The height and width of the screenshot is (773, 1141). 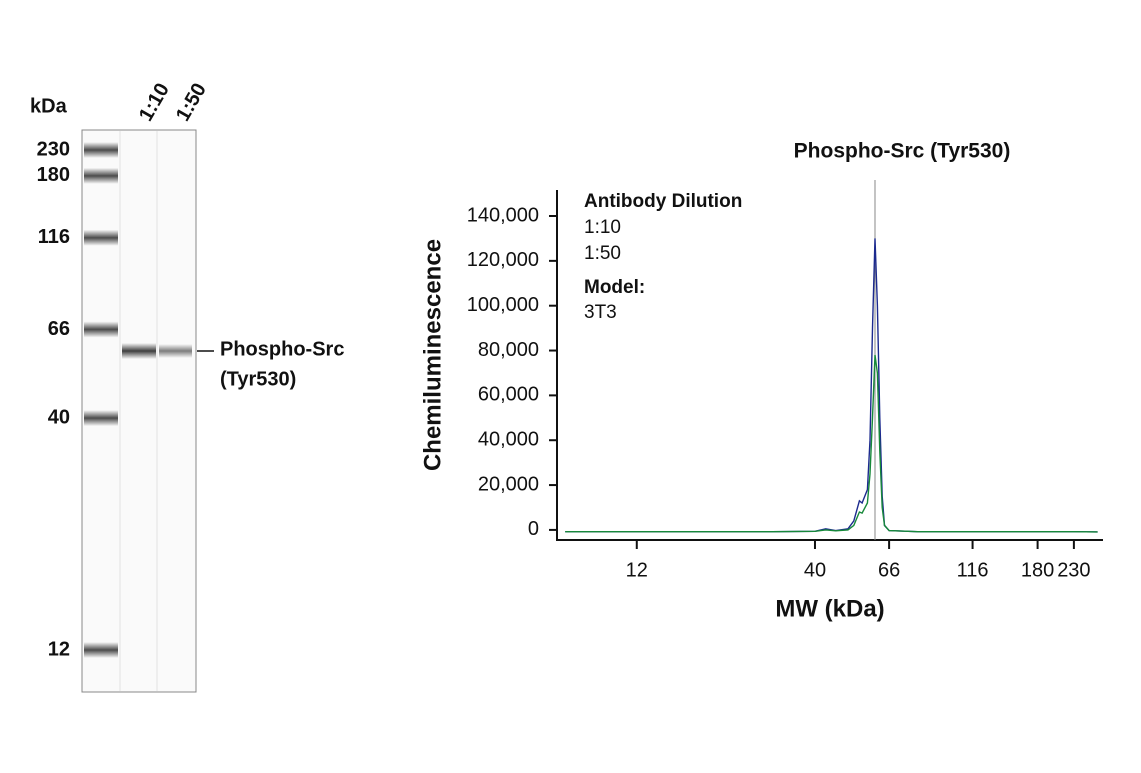 What do you see at coordinates (59, 649) in the screenshot?
I see `marker-label: 12` at bounding box center [59, 649].